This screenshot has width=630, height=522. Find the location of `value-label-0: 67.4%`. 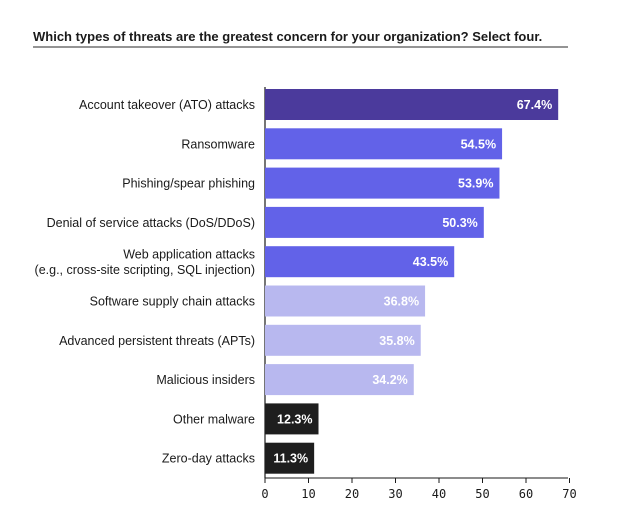

value-label-0: 67.4% is located at coordinates (534, 105).